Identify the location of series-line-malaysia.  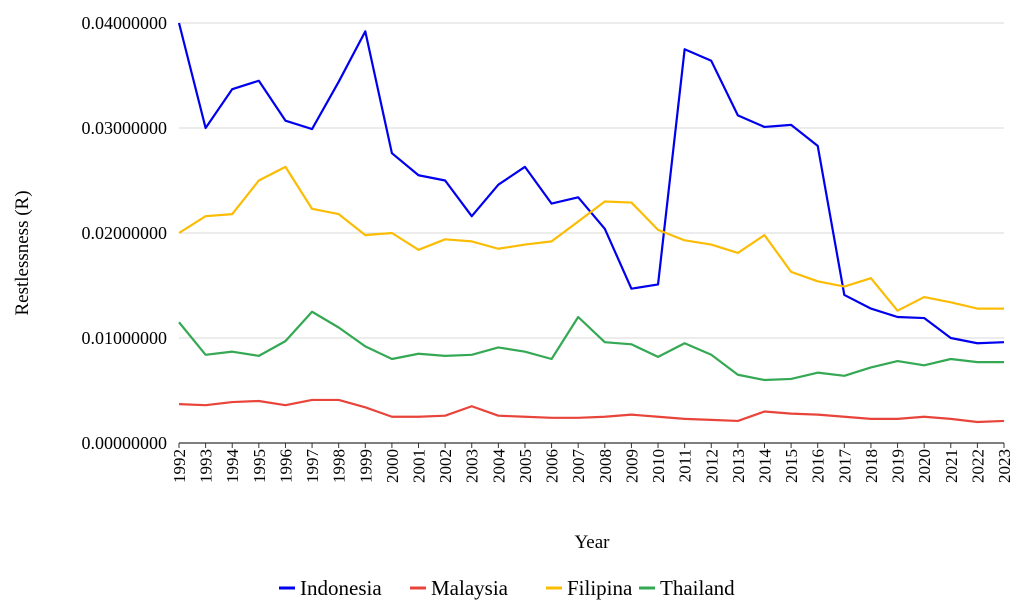
(591, 411).